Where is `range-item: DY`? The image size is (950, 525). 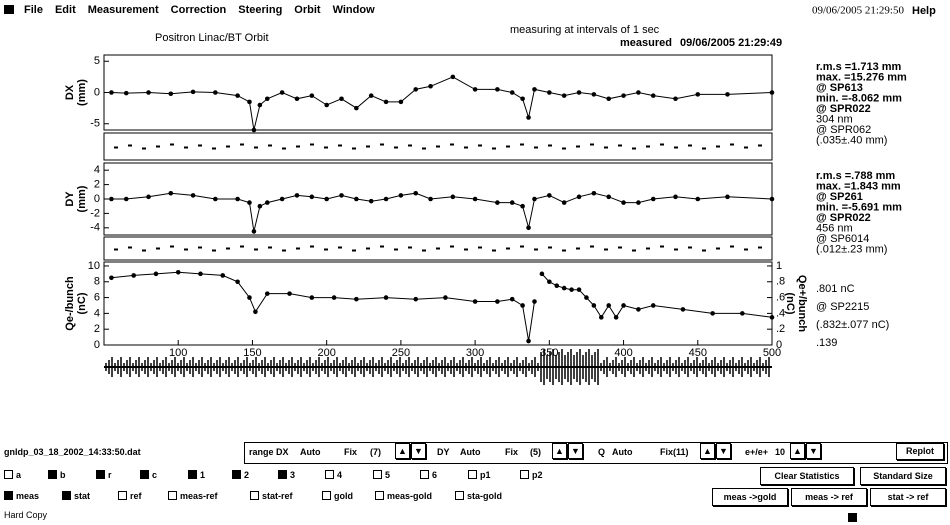
range-item: DY is located at coordinates (443, 452).